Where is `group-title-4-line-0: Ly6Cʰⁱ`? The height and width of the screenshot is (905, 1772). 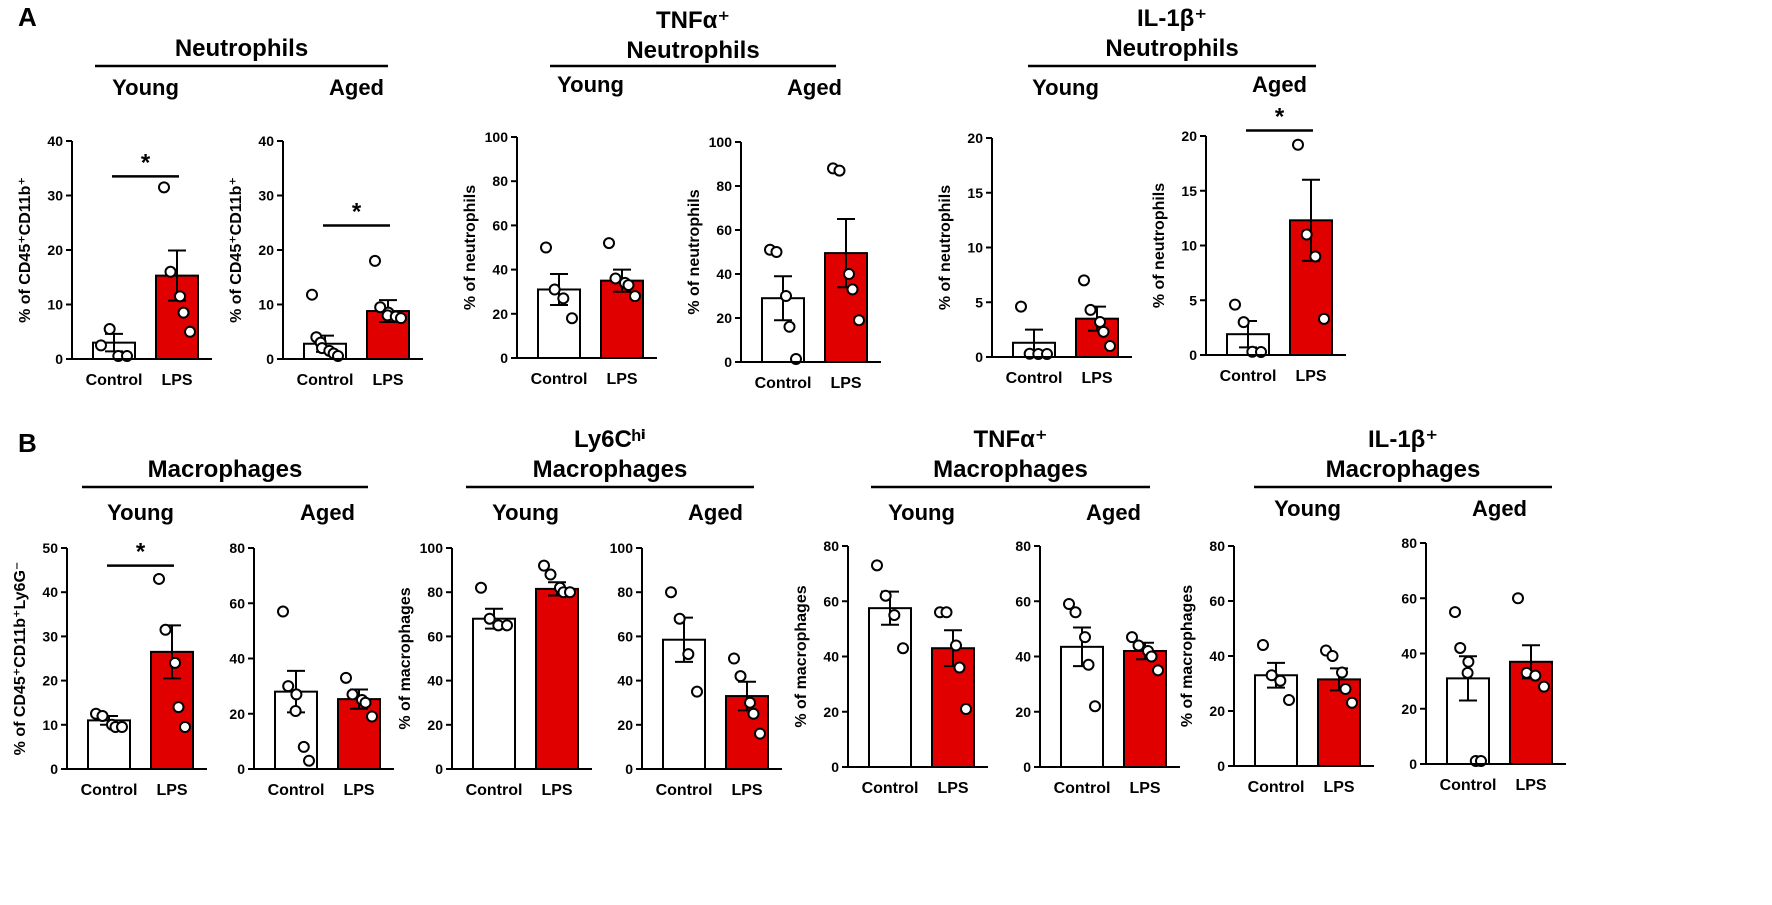 group-title-4-line-0: Ly6Cʰⁱ is located at coordinates (610, 439).